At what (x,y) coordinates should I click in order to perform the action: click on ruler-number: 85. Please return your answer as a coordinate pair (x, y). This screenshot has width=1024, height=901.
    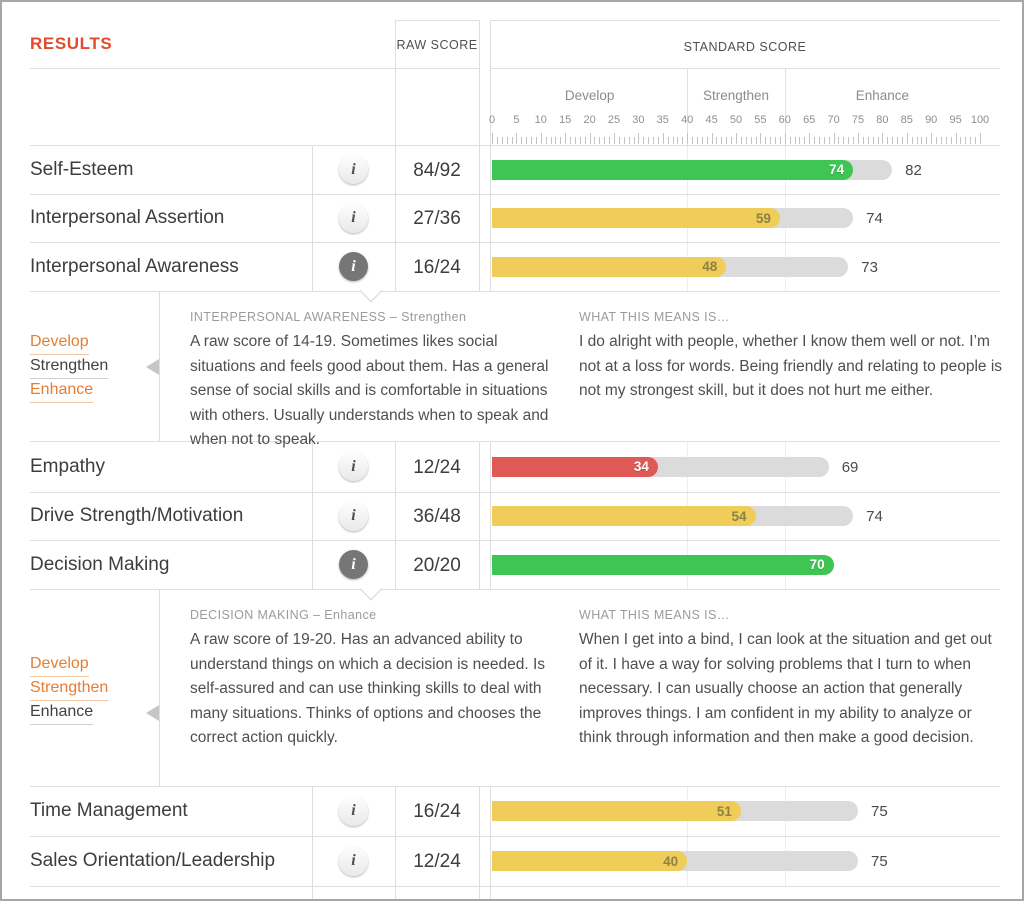
    Looking at the image, I should click on (906, 120).